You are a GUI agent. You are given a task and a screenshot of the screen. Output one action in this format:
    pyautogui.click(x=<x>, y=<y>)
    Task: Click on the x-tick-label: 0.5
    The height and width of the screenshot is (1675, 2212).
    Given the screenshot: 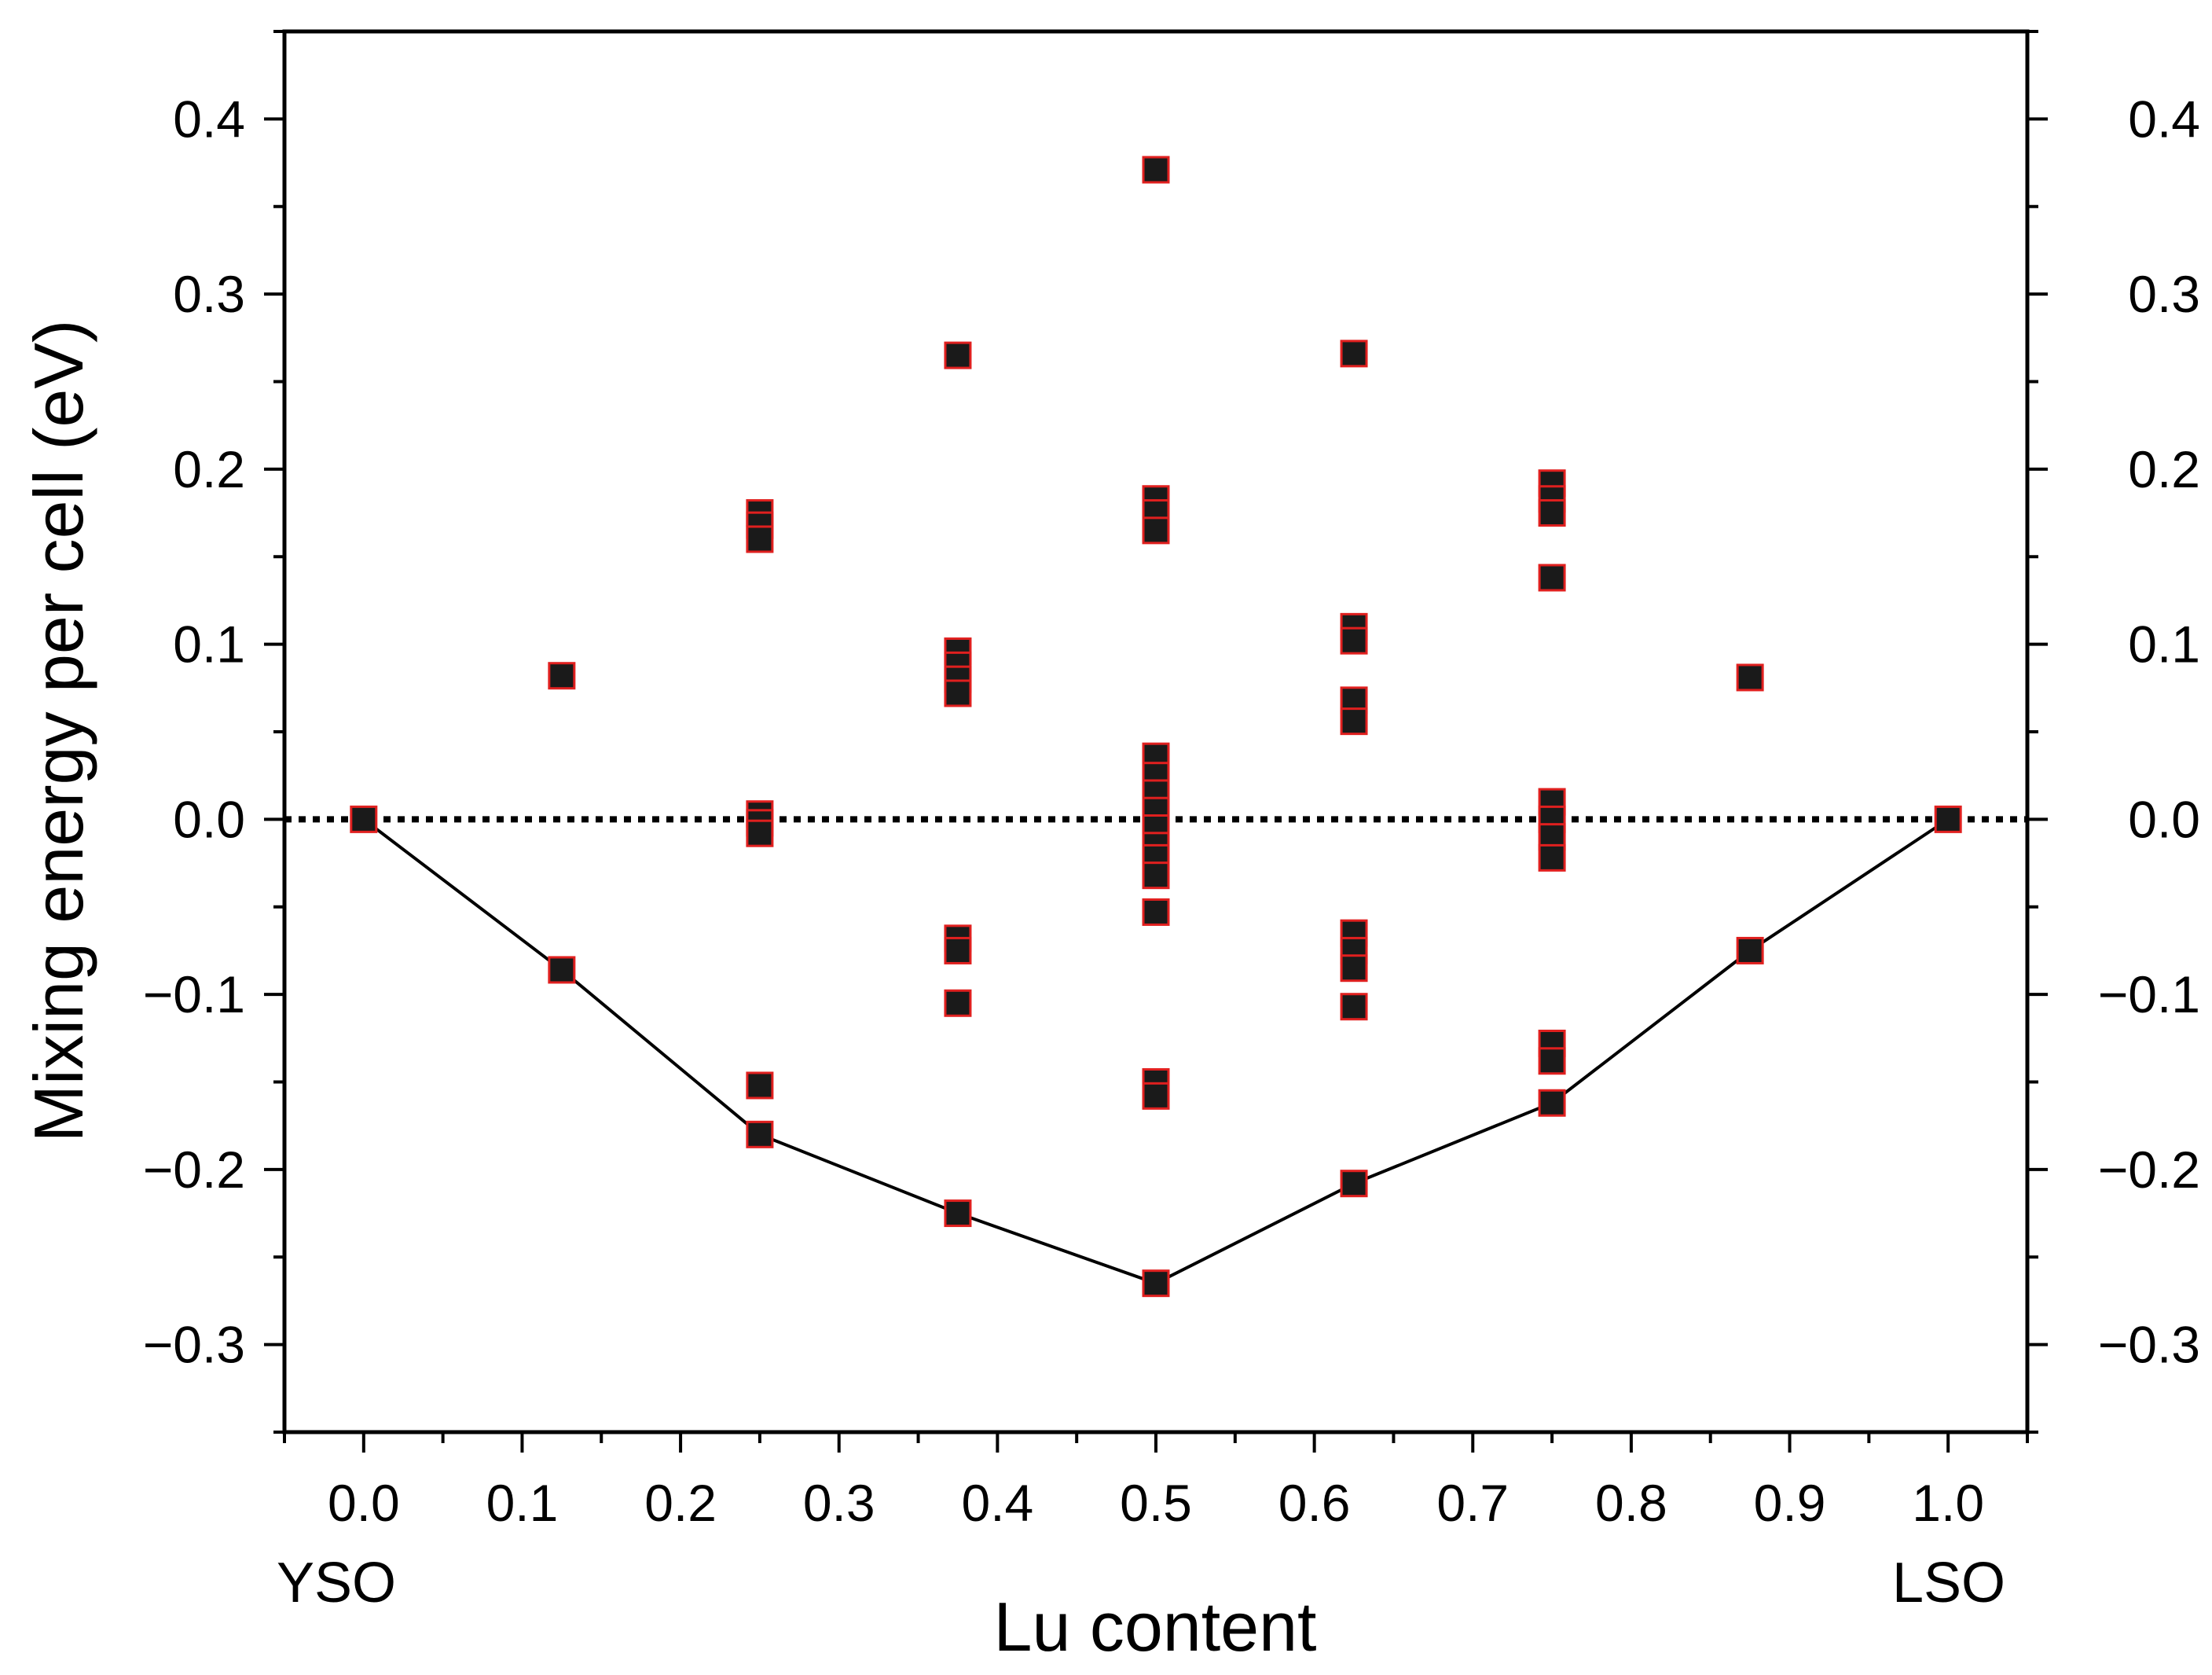 What is the action you would take?
    pyautogui.click(x=1156, y=1503)
    